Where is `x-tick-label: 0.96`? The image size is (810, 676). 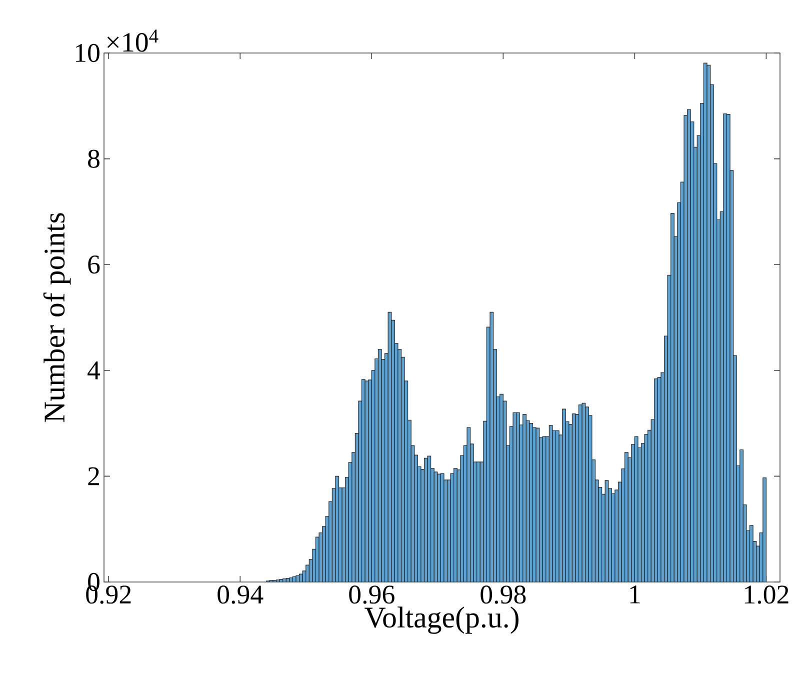
x-tick-label: 0.96 is located at coordinates (371, 595).